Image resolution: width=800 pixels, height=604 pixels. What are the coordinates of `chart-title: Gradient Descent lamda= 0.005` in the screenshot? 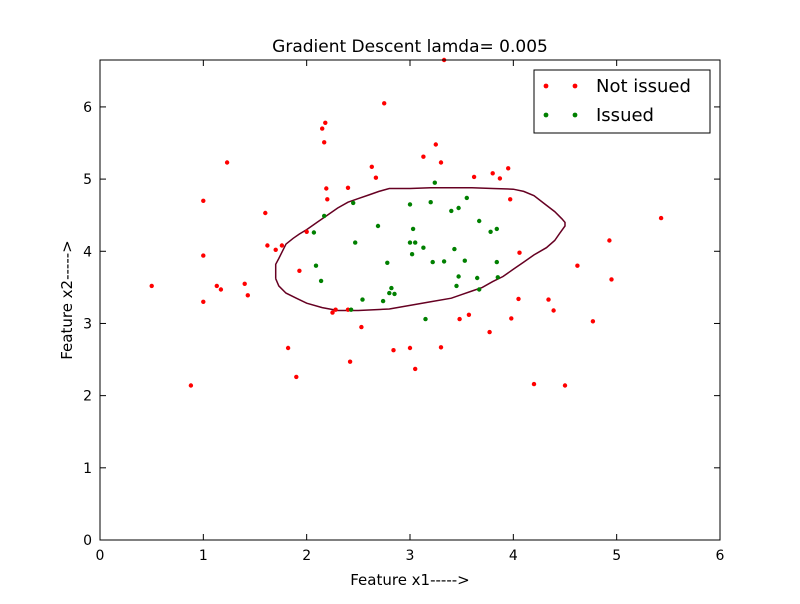 It's located at (410, 47).